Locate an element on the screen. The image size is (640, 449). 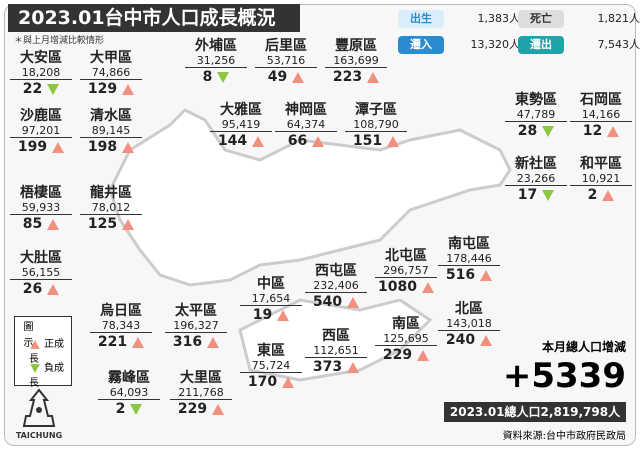
district-population: 53,716 is located at coordinates (286, 61).